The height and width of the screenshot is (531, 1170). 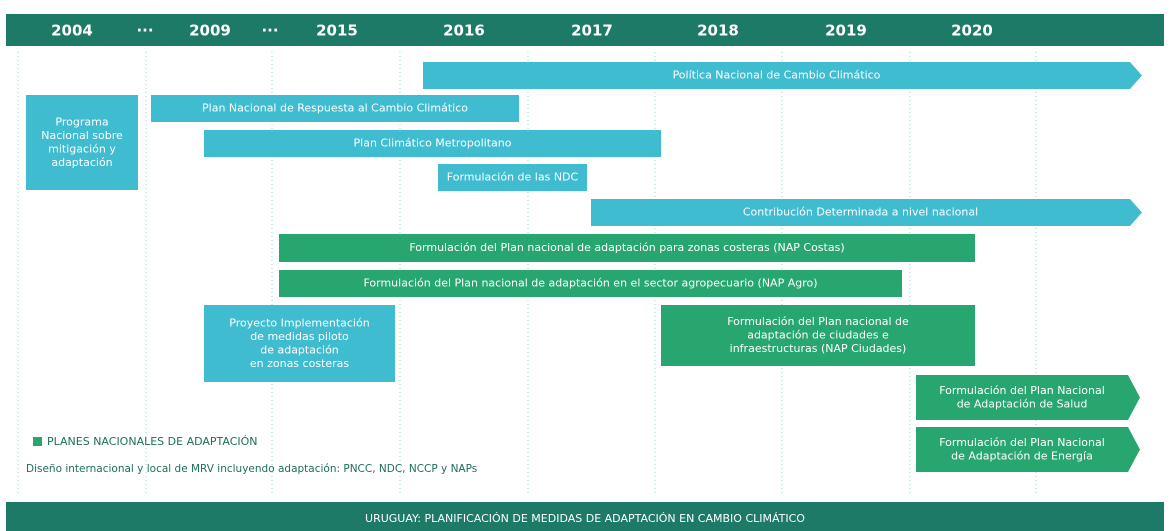 What do you see at coordinates (777, 75) in the screenshot?
I see `bar-label: Política Nacional de Cambio Climático` at bounding box center [777, 75].